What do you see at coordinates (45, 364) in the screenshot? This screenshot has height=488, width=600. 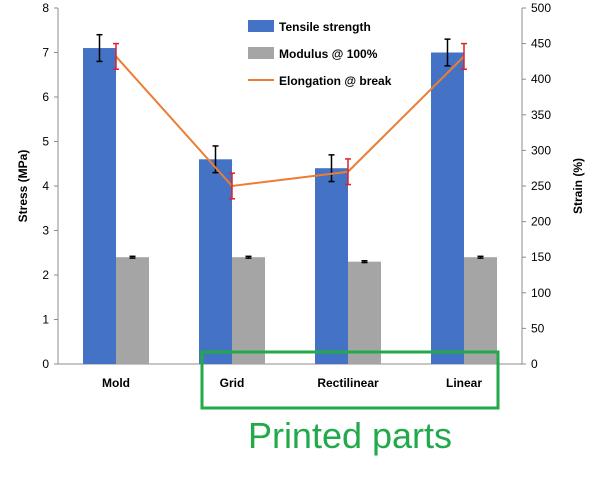 I see `left-tick-label: 0` at bounding box center [45, 364].